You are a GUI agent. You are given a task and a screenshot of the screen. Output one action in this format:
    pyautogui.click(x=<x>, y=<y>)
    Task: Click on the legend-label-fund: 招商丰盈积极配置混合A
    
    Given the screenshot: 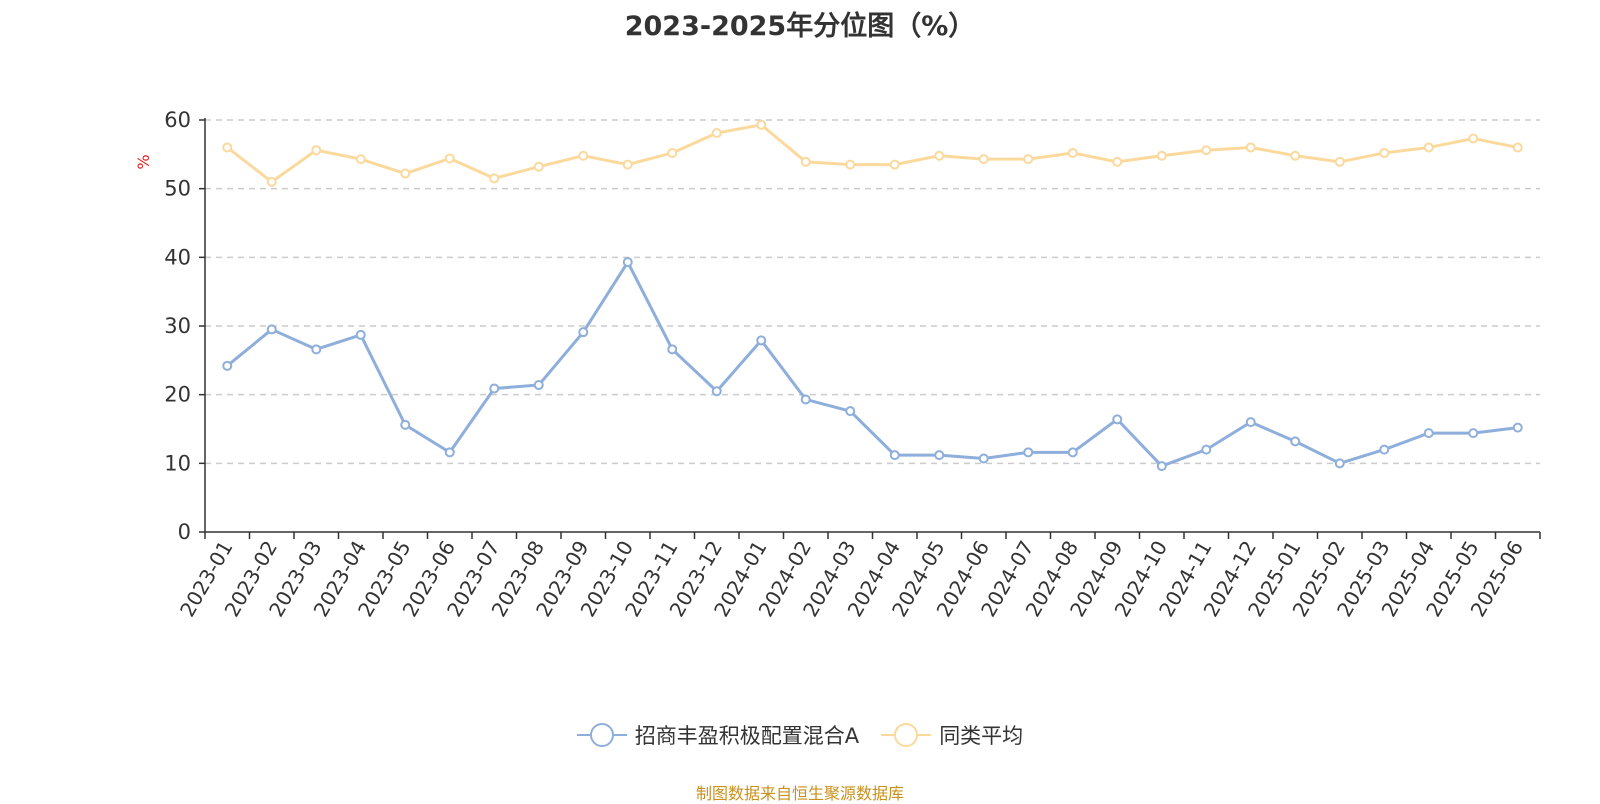 What is the action you would take?
    pyautogui.click(x=747, y=736)
    